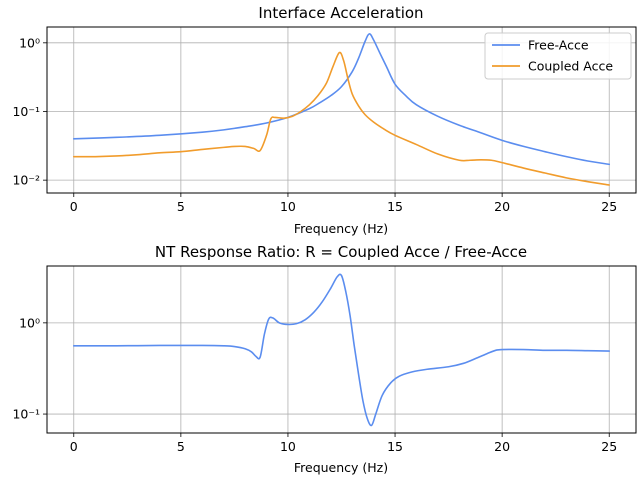  What do you see at coordinates (26, 180) in the screenshot?
I see `y-tick-label: 10⁻²` at bounding box center [26, 180].